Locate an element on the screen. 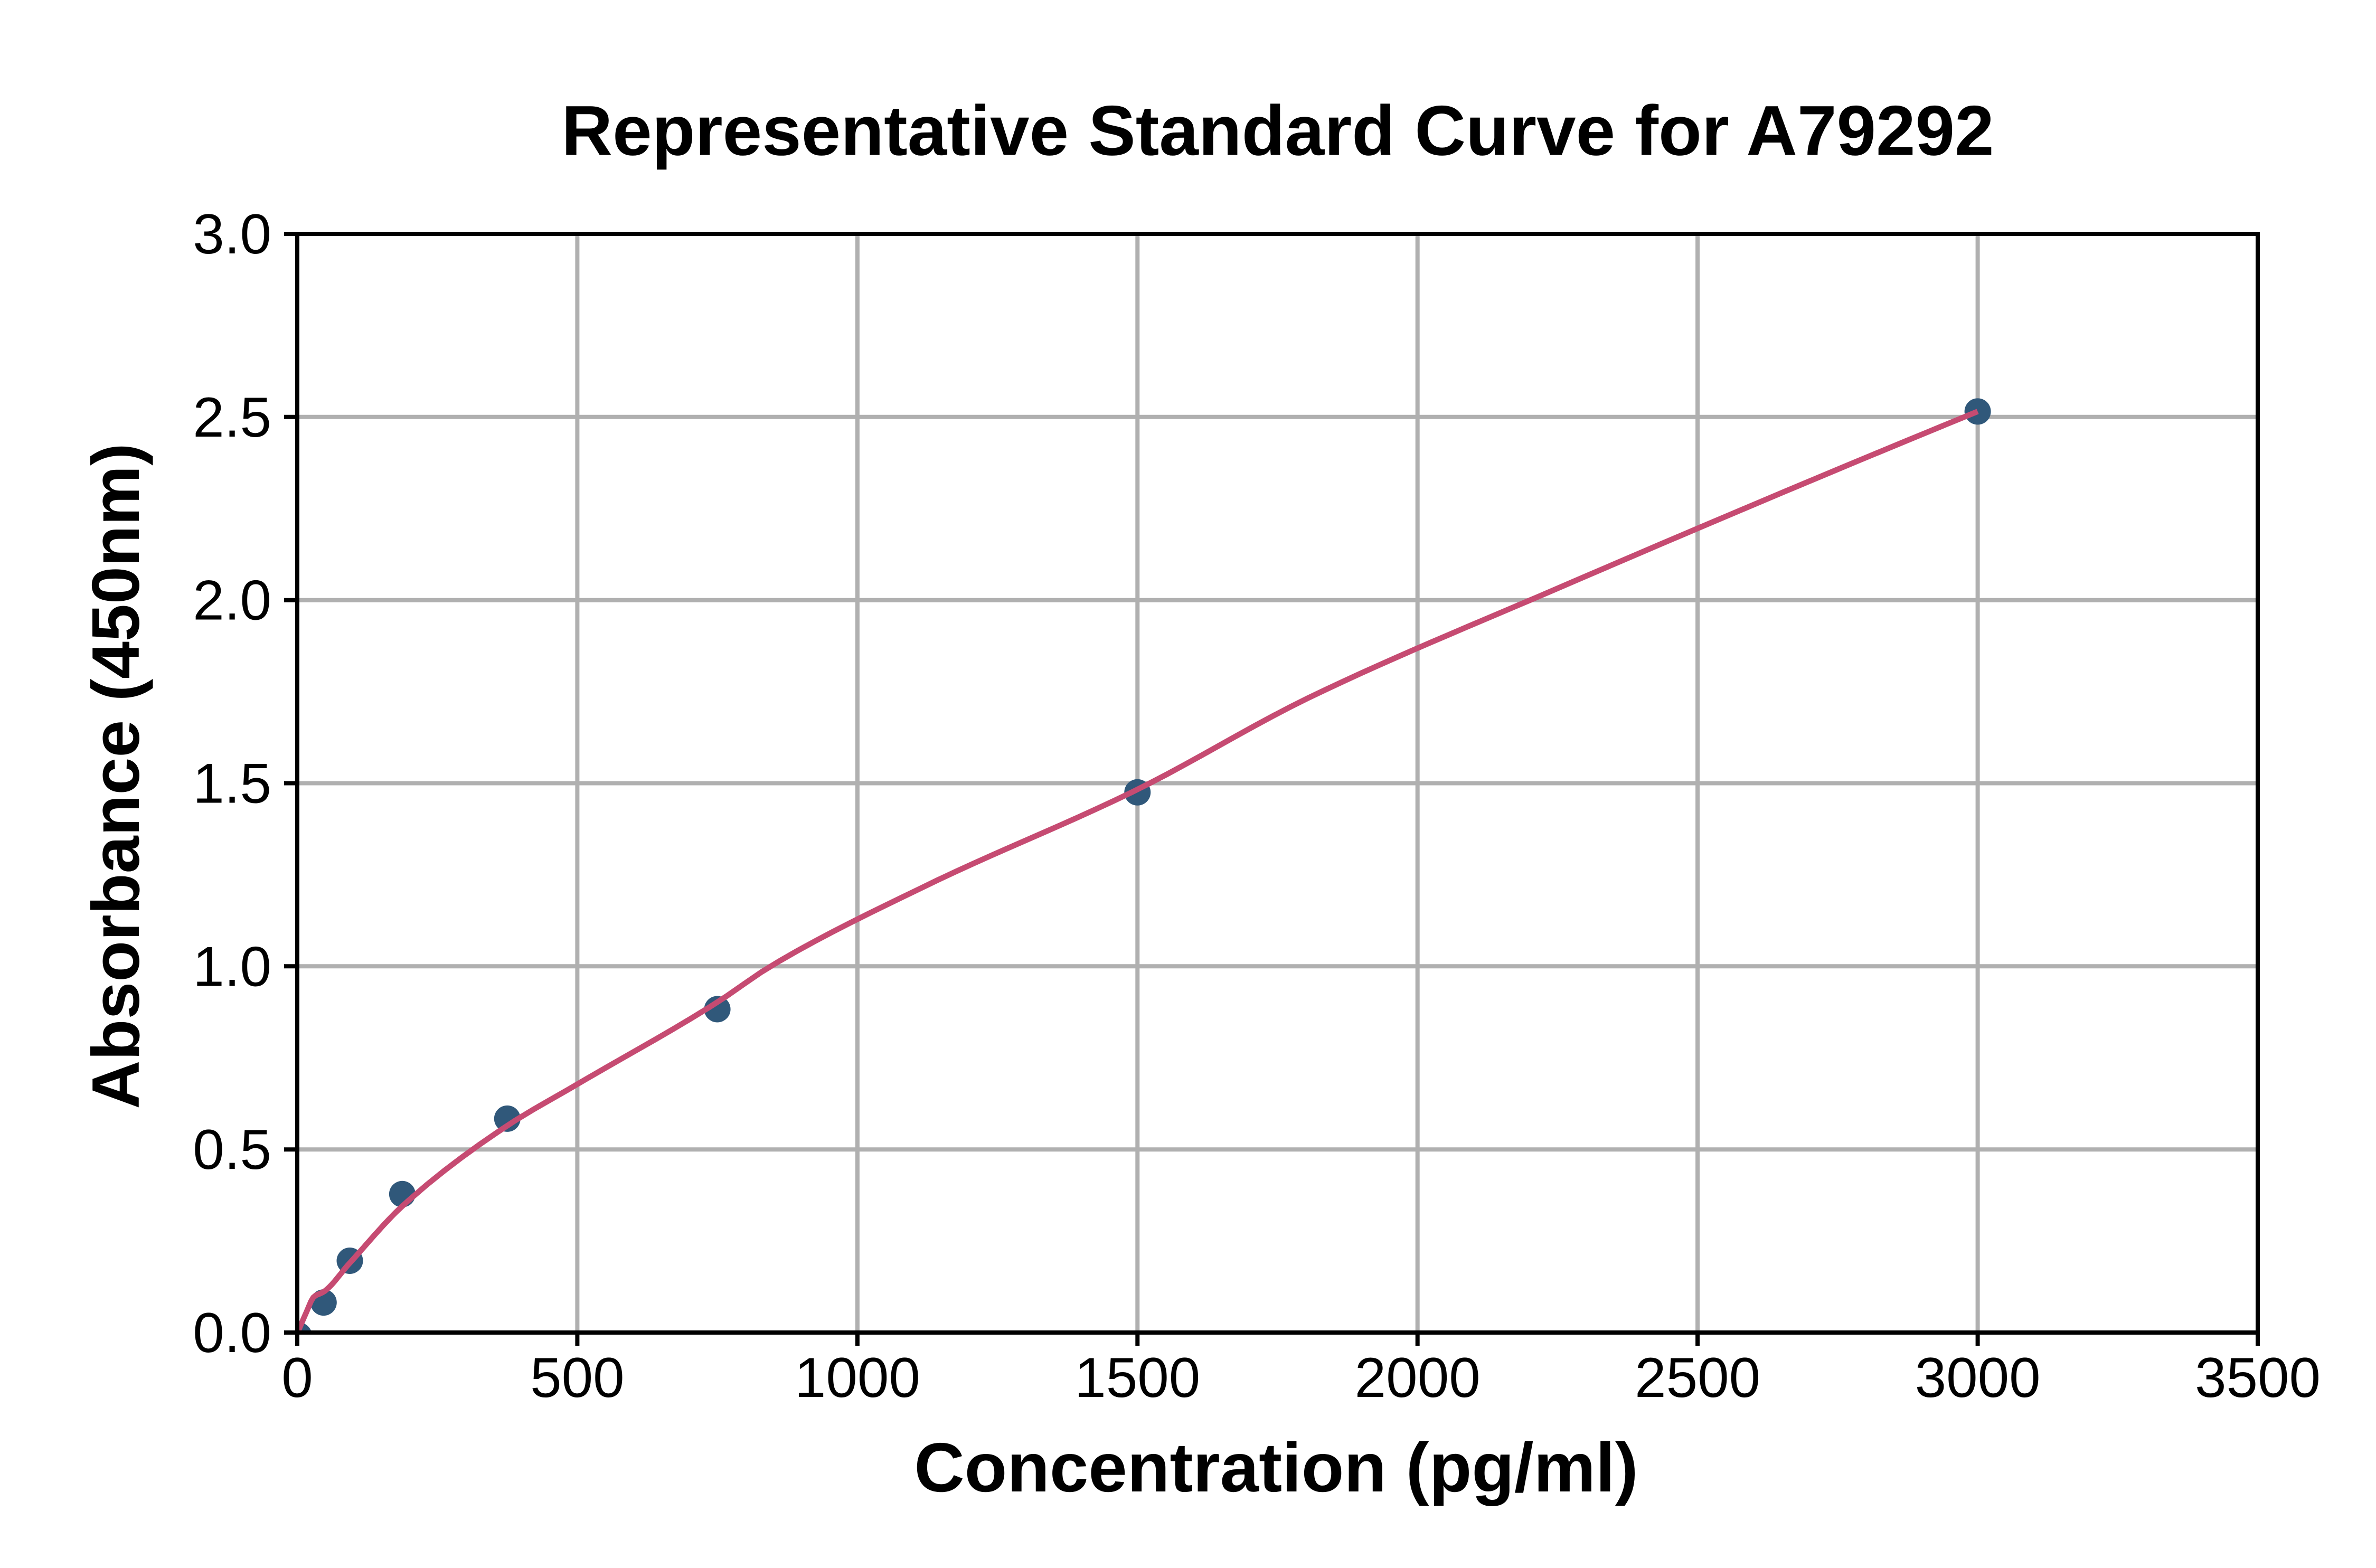 This screenshot has width=2376, height=1568. svg-text: 1.5 is located at coordinates (232, 783).